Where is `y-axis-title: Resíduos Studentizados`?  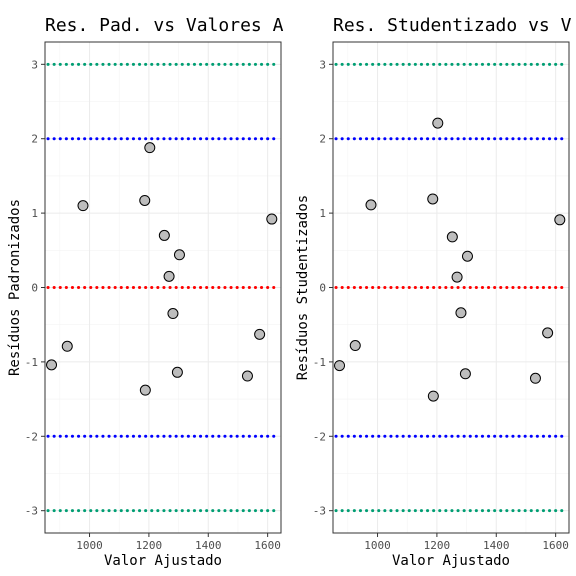 y-axis-title: Resíduos Studentizados is located at coordinates (303, 287).